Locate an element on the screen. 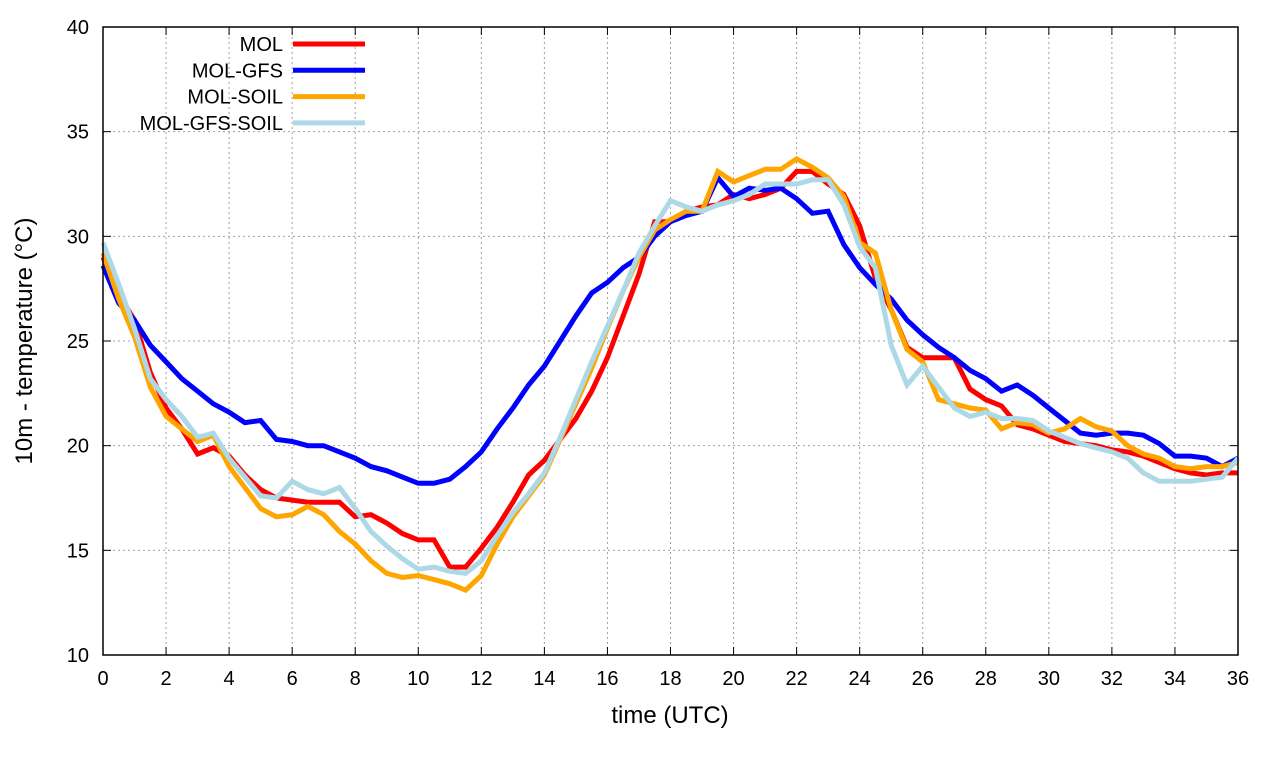 This screenshot has height=760, width=1280. y-tick-label: 30 is located at coordinates (78, 237).